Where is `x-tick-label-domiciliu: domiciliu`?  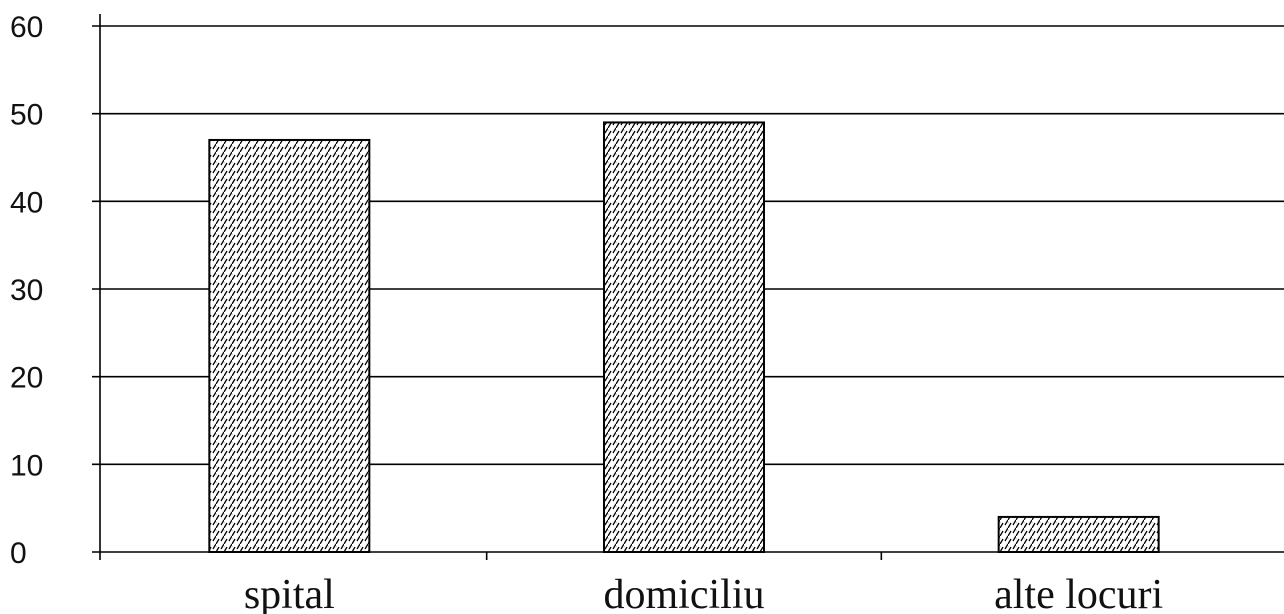
x-tick-label-domiciliu: domiciliu is located at coordinates (684, 593).